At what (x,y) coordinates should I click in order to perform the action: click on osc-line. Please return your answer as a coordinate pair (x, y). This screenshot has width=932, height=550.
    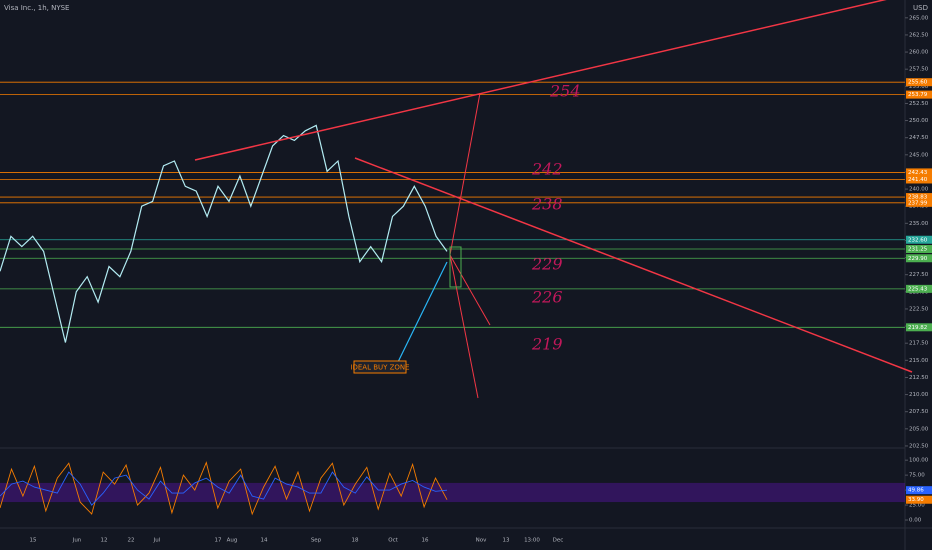
    Looking at the image, I should click on (224, 488).